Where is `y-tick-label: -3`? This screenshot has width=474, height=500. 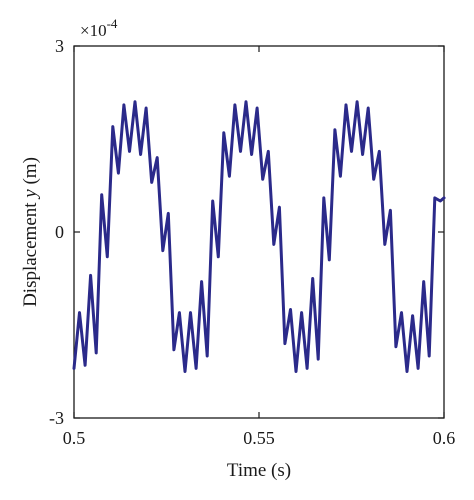
y-tick-label: -3 is located at coordinates (56, 418).